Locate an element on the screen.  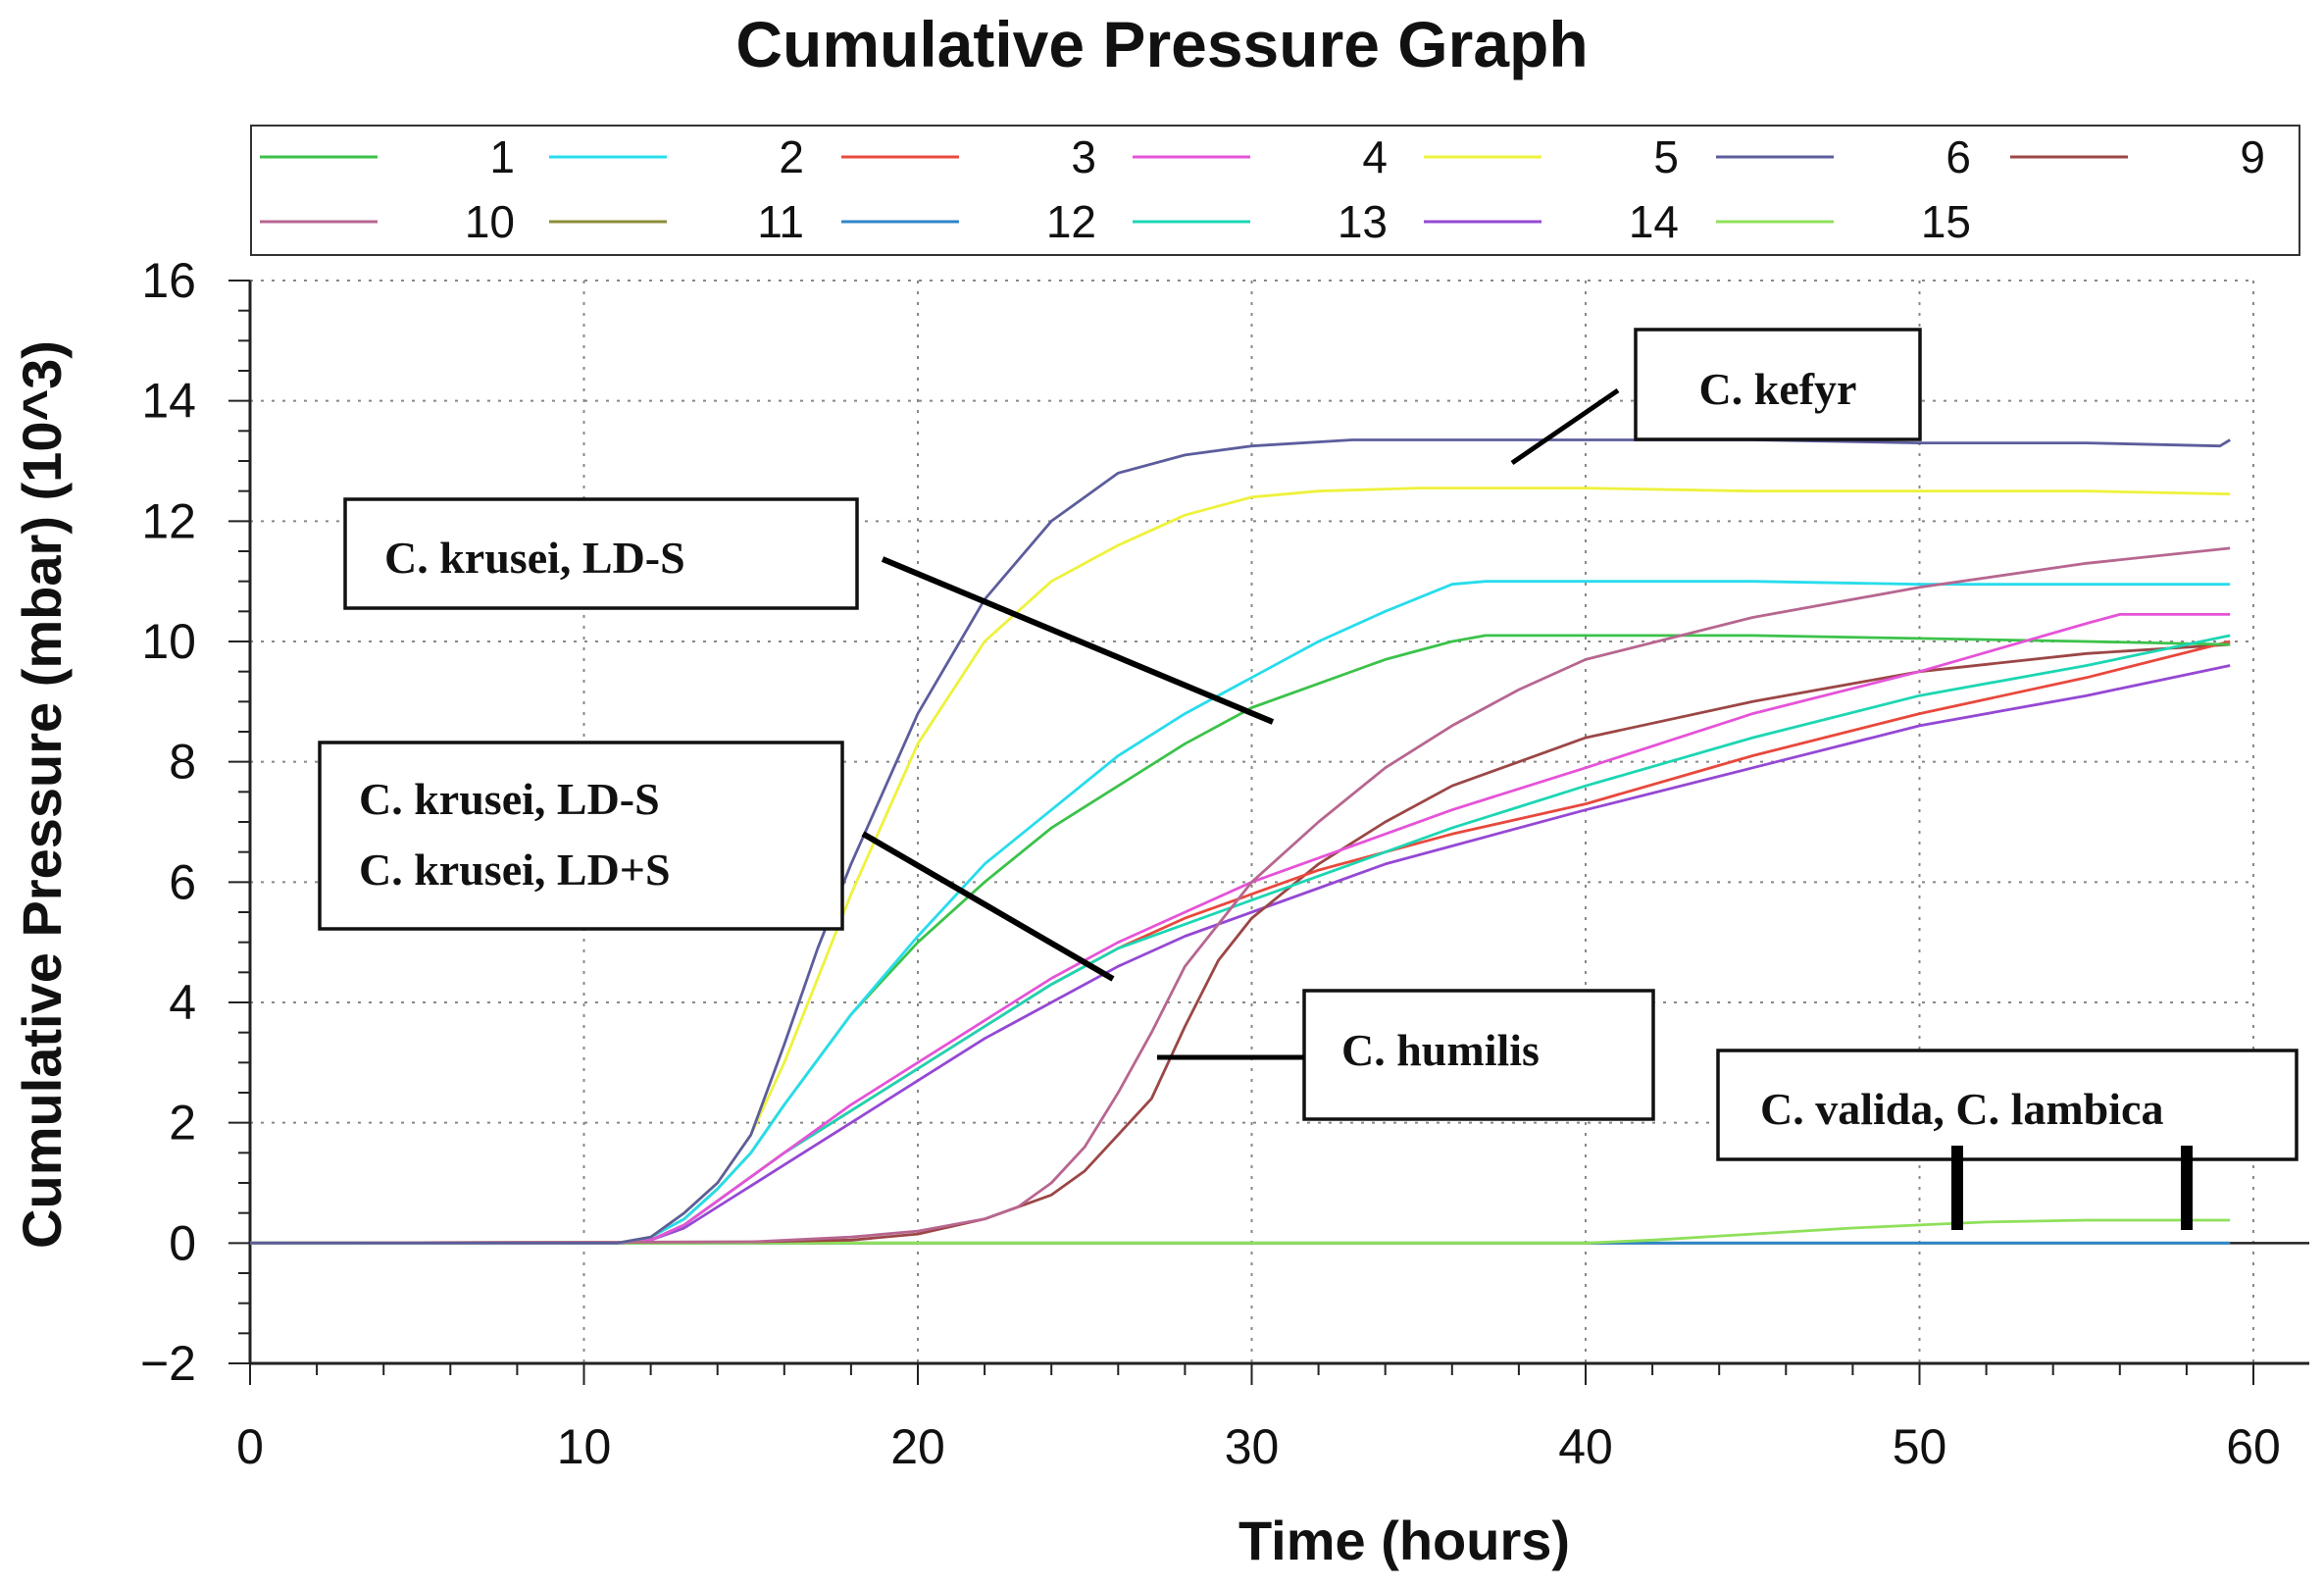
x-tick-label: 20 is located at coordinates (918, 1446).